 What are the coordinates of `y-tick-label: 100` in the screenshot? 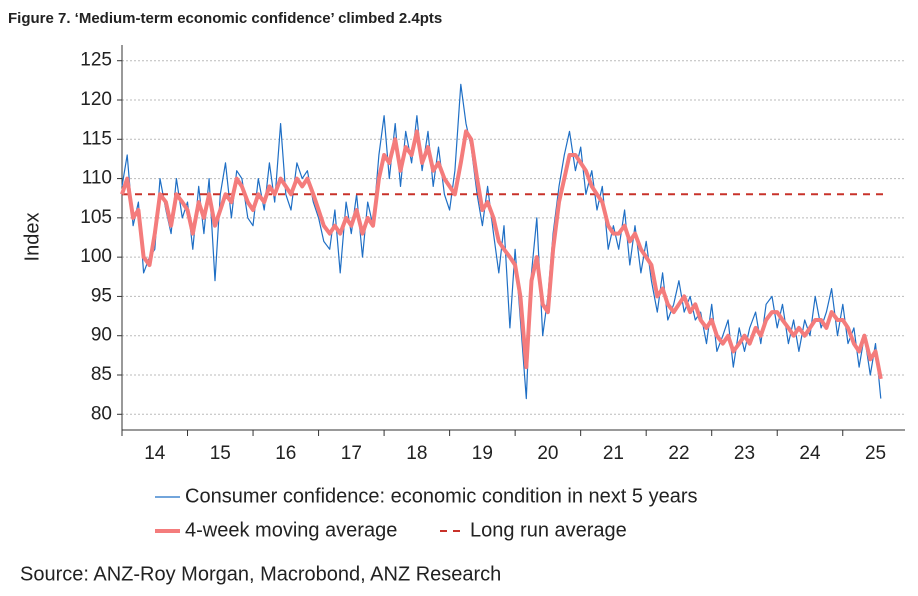 It's located at (96, 256).